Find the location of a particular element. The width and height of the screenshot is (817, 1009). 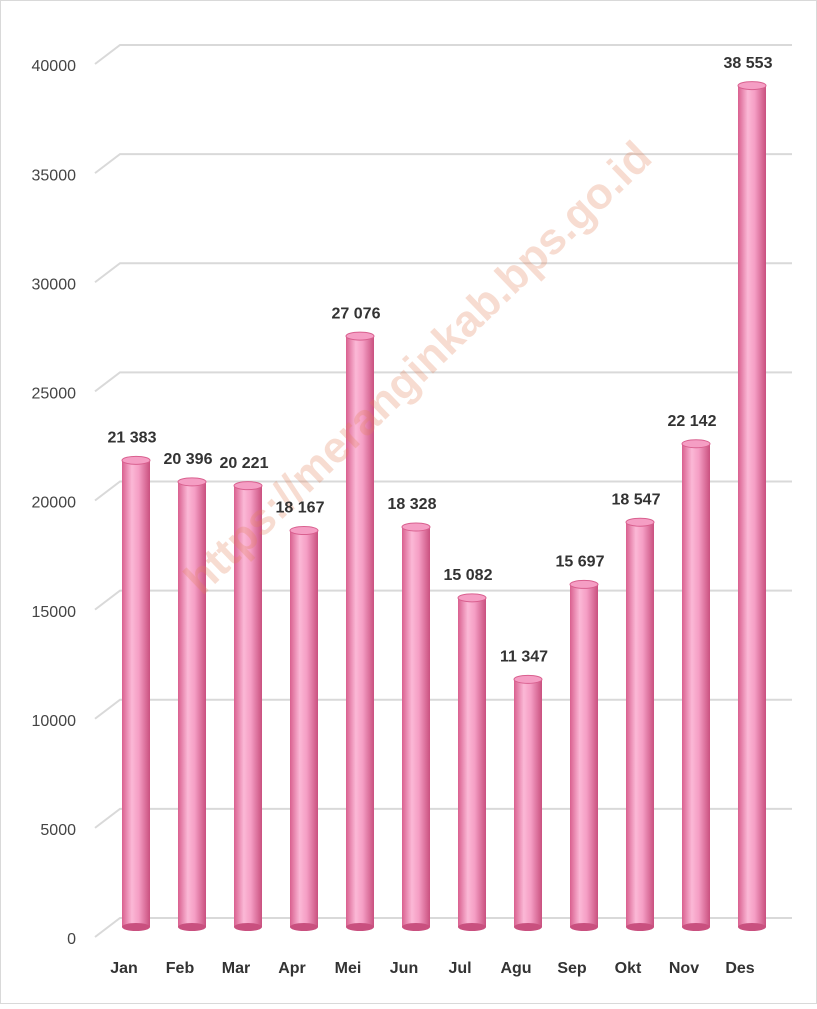

x-tick-label: Mar is located at coordinates (236, 968).